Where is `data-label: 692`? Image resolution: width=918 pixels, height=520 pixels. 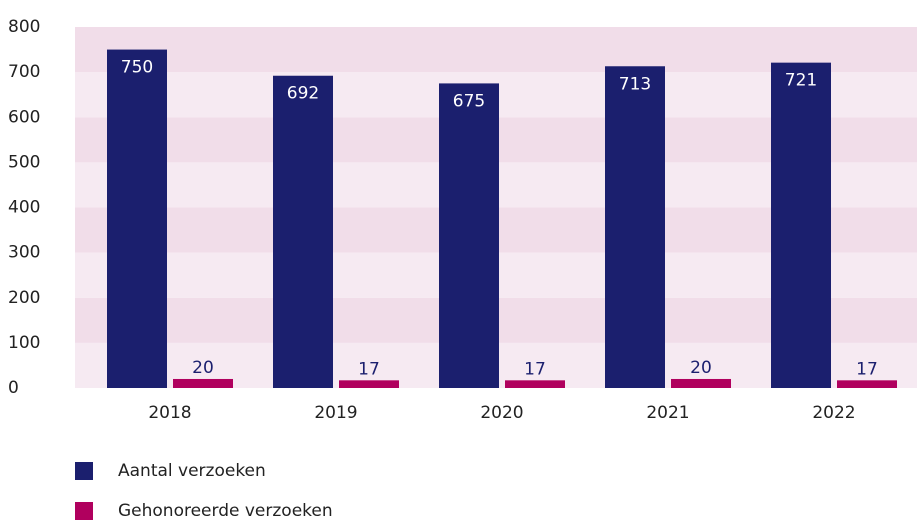
data-label: 692 is located at coordinates (303, 94).